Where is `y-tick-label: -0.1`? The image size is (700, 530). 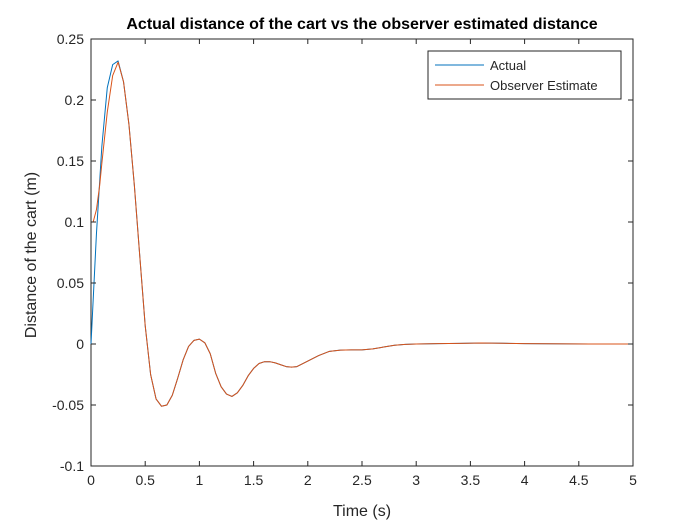 y-tick-label: -0.1 is located at coordinates (72, 466).